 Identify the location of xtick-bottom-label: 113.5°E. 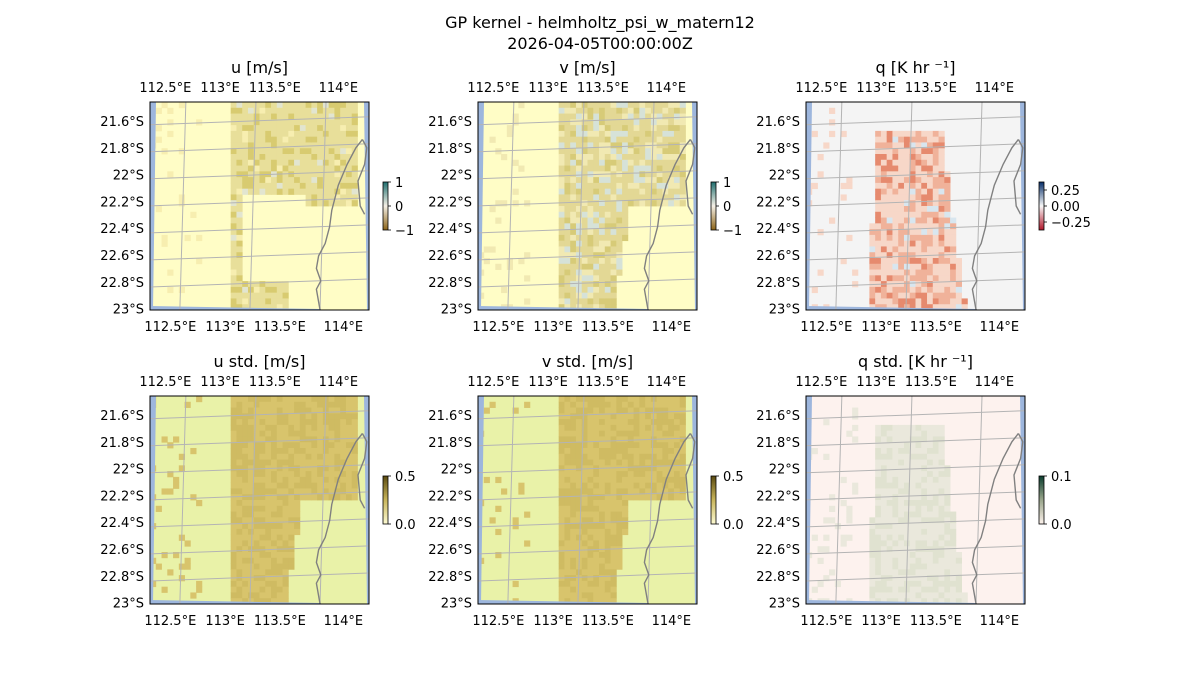
(608, 327).